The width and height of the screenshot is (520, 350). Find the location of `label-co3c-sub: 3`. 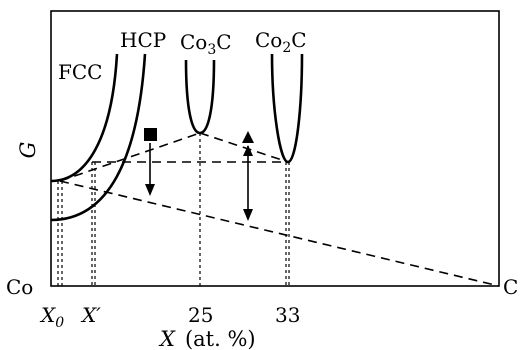

label-co3c-sub: 3 is located at coordinates (211, 50).